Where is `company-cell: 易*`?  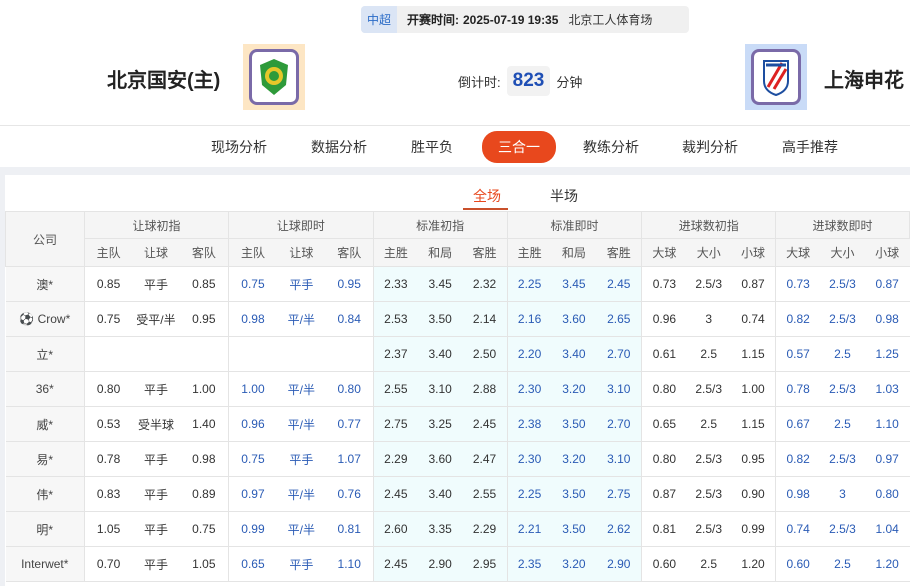
company-cell: 易* is located at coordinates (45, 459).